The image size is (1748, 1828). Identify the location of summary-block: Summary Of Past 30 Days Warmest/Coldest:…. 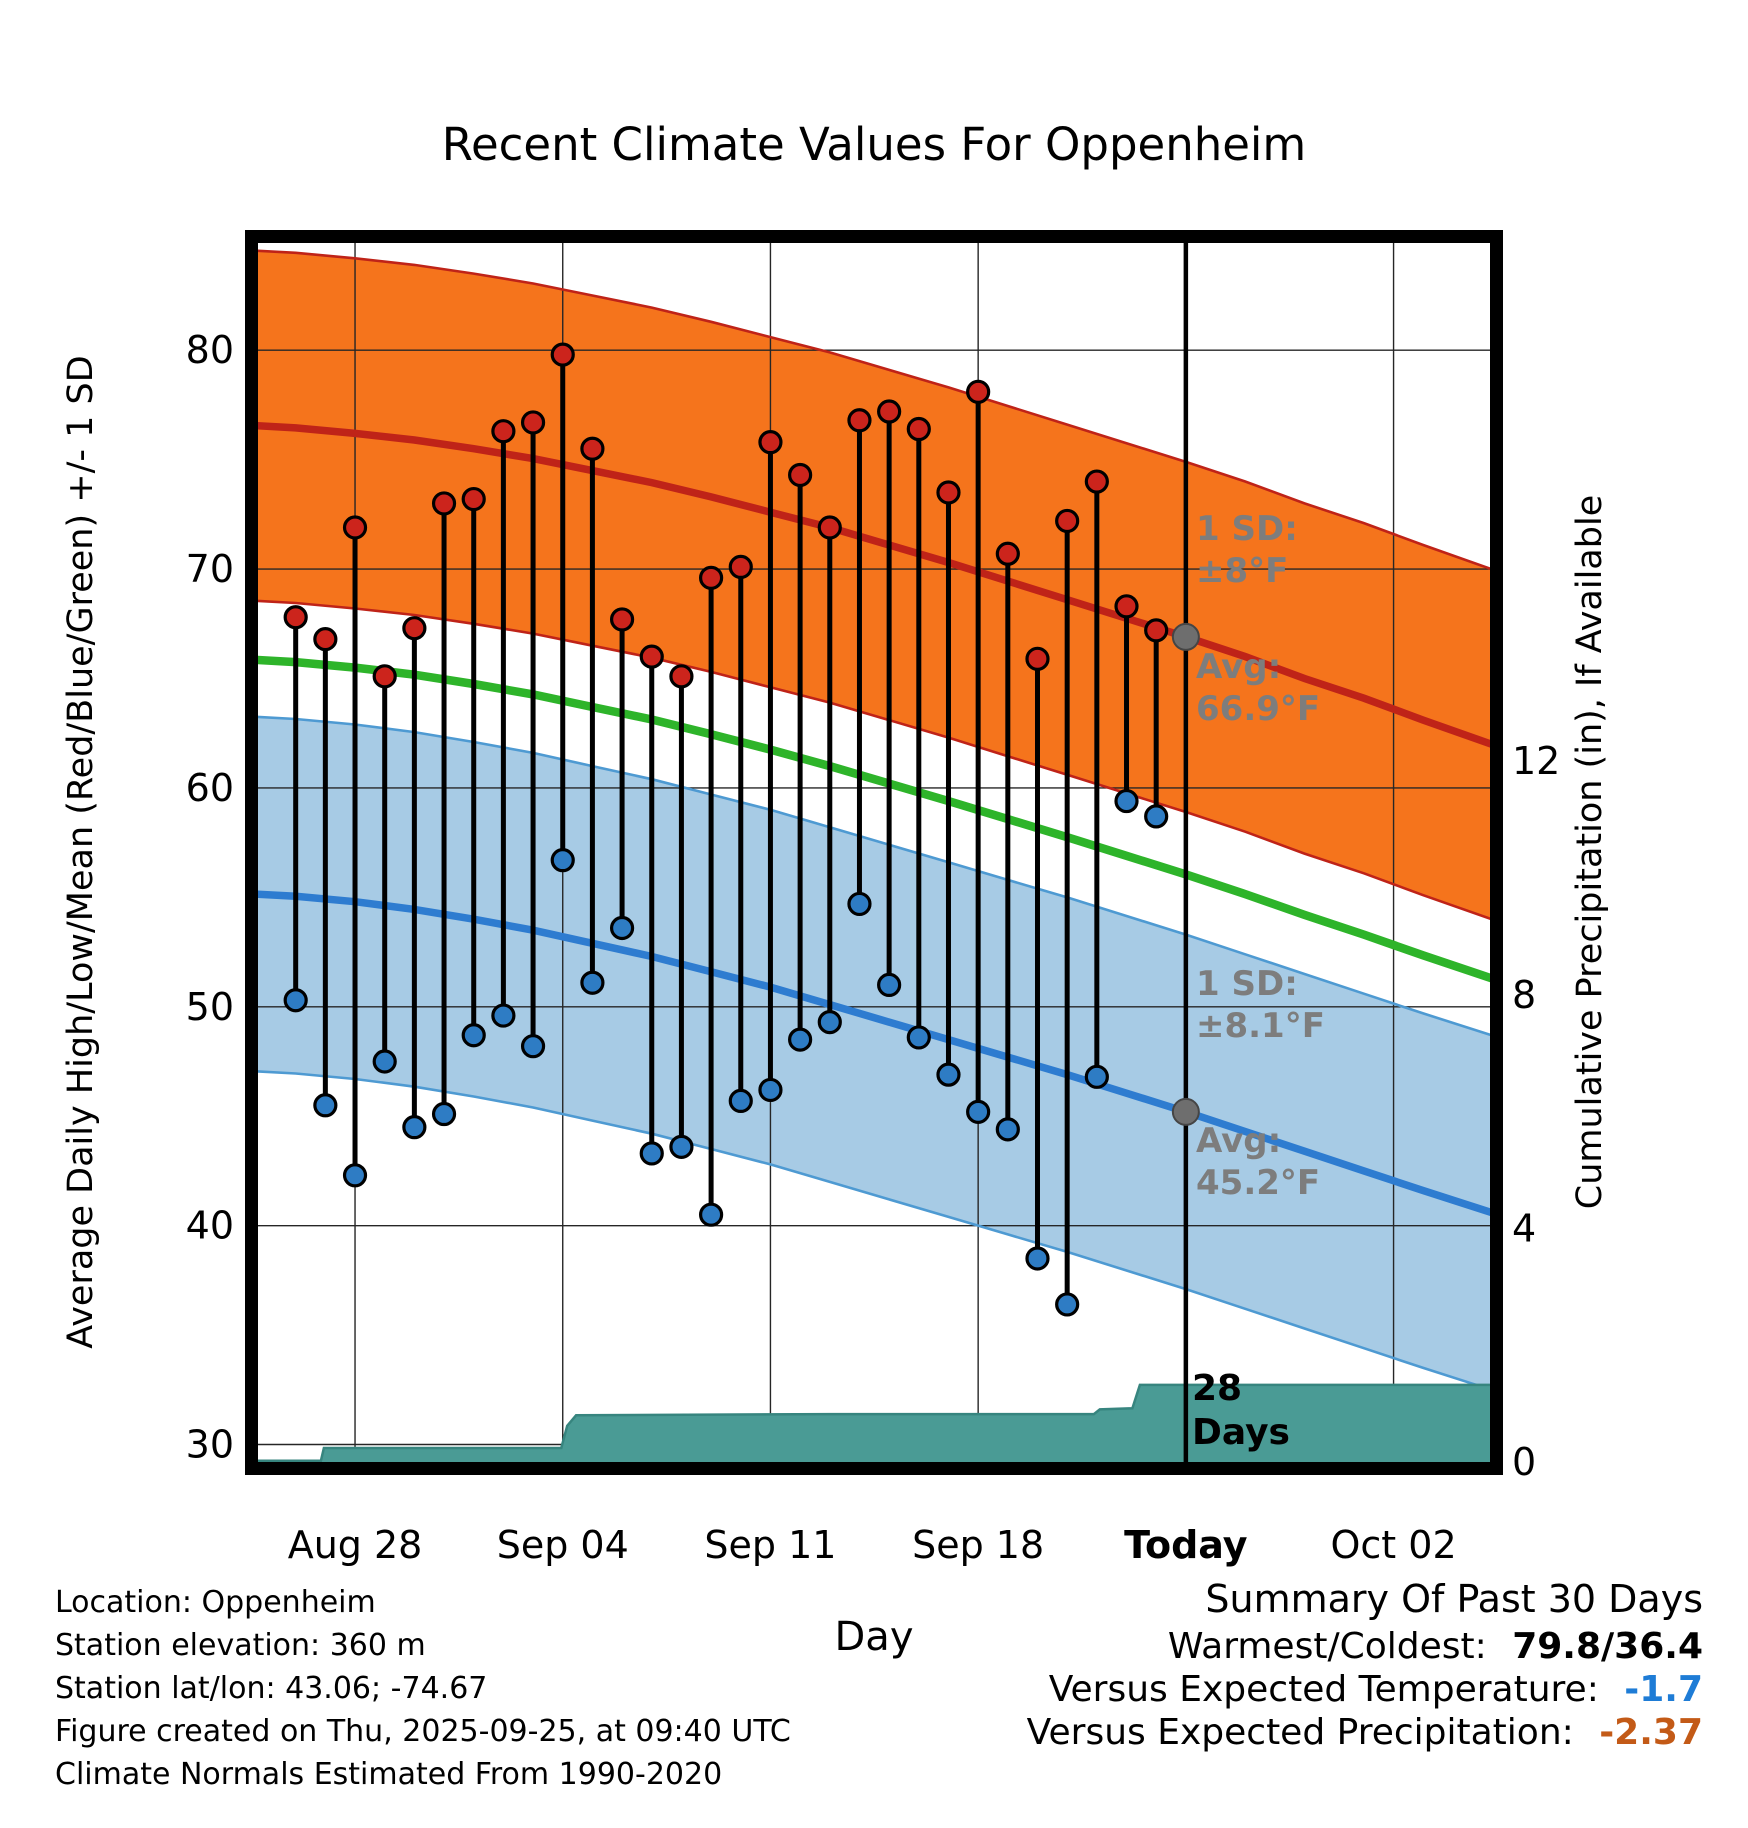
(1365, 1665).